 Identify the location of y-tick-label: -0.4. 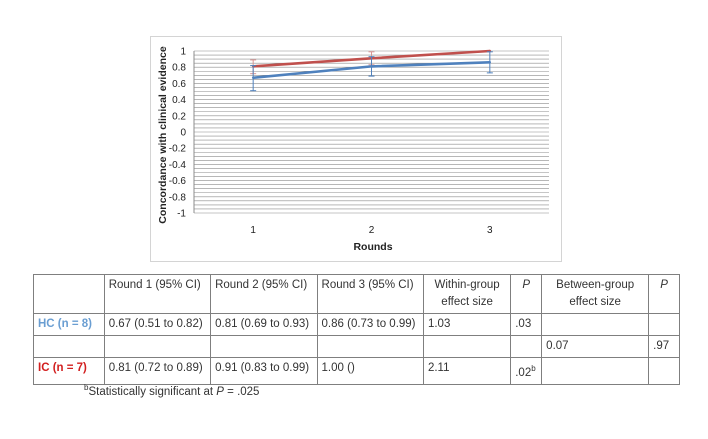
(178, 165).